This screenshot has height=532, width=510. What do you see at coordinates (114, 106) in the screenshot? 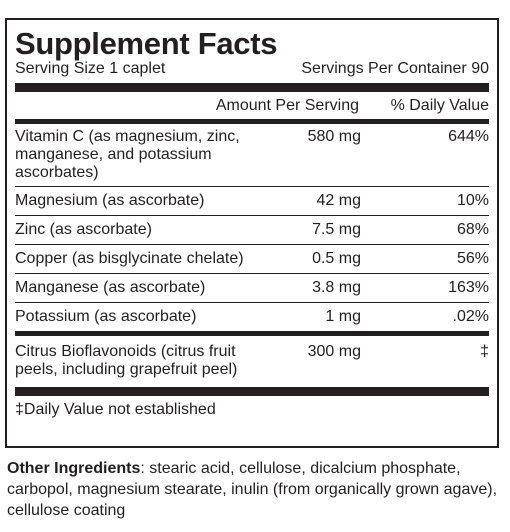
I see `header-spacer` at bounding box center [114, 106].